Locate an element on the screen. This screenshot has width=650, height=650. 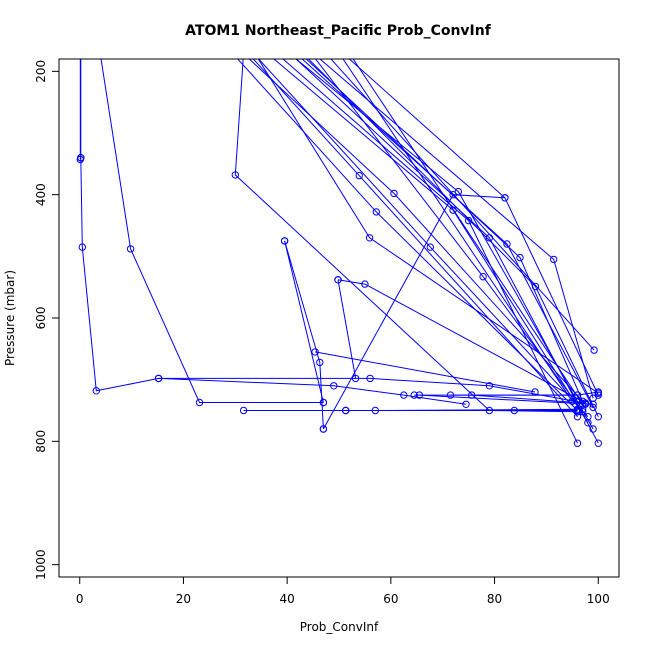
x-tick-label: 40 is located at coordinates (287, 599).